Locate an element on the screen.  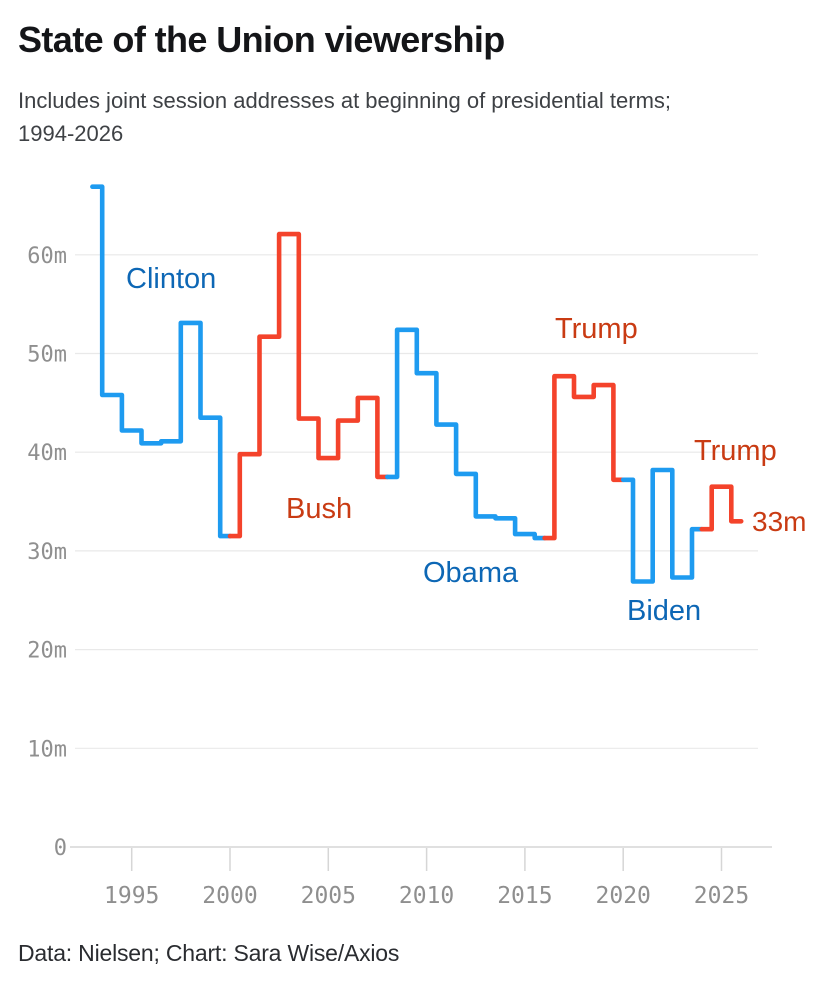
president-label-bush: Bush is located at coordinates (319, 509).